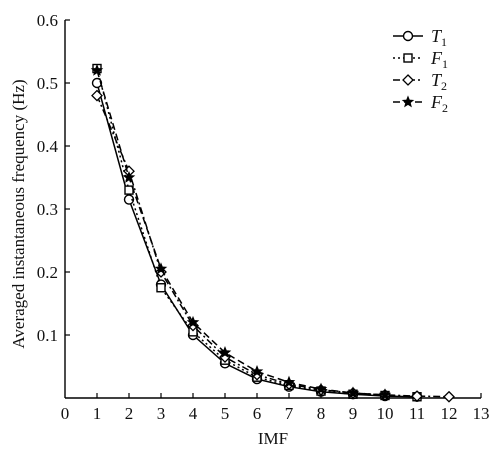  What do you see at coordinates (129, 413) in the screenshot?
I see `x-tick-label: 2` at bounding box center [129, 413].